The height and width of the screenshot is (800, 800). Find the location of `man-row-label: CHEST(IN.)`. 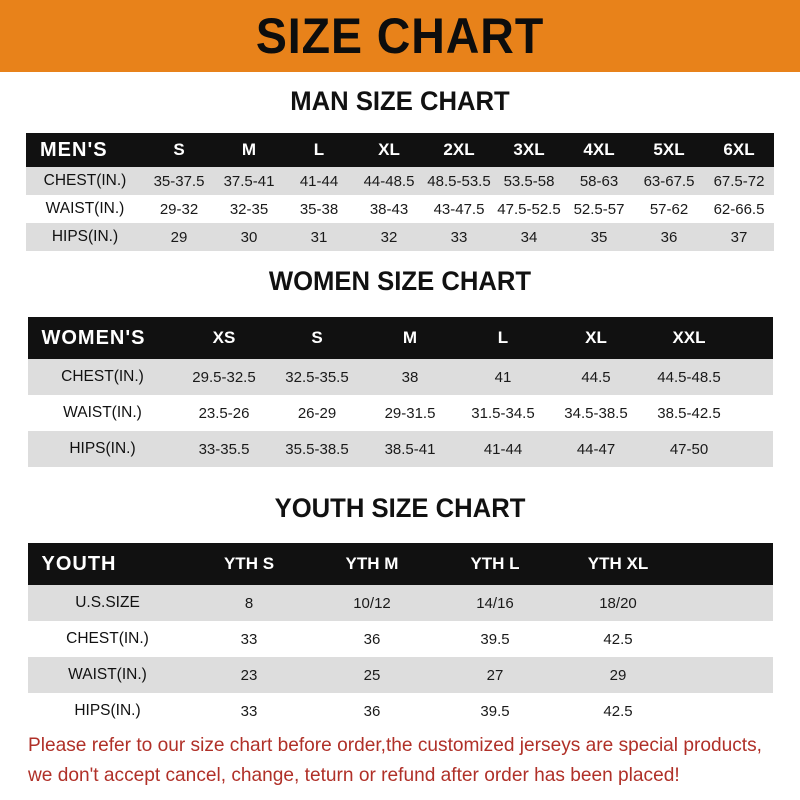

man-row-label: CHEST(IN.) is located at coordinates (85, 181).